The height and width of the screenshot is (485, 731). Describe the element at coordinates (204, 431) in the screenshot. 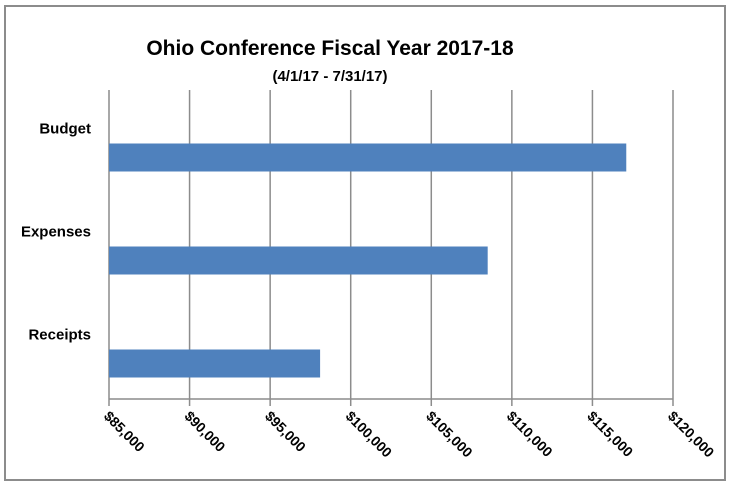

I see `x-tick-label-1: $90,000` at that location.